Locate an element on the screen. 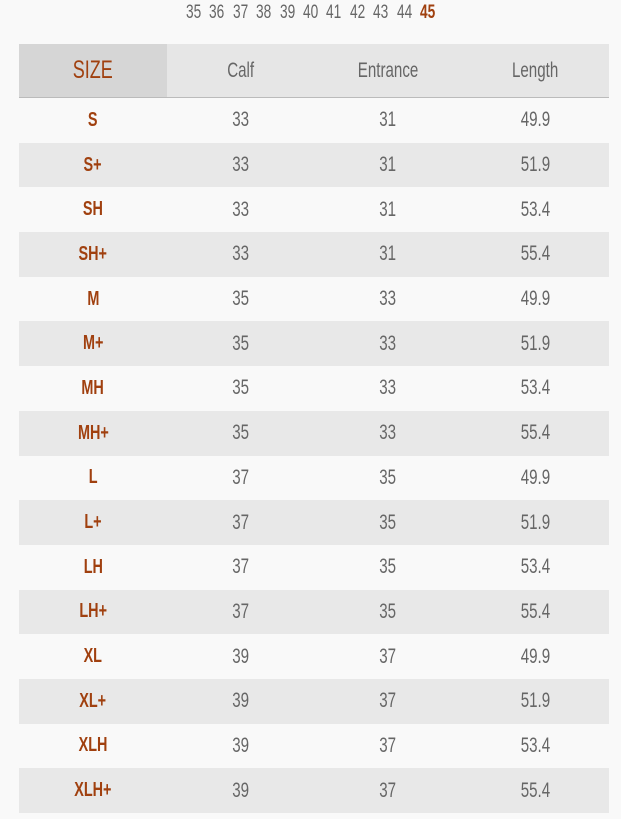  cell-size: MH is located at coordinates (93, 388).